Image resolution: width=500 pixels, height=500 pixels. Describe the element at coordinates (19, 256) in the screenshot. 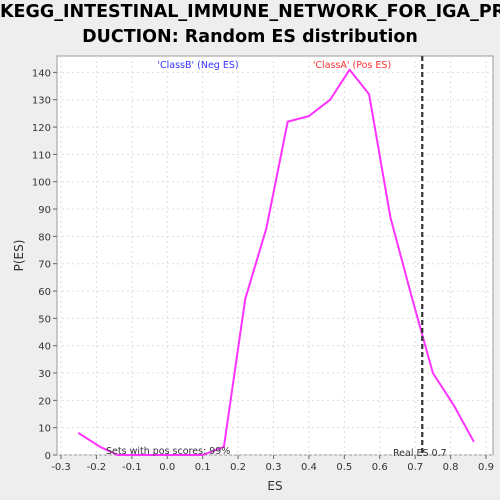

I see `y-axis-label: P(ES)` at that location.